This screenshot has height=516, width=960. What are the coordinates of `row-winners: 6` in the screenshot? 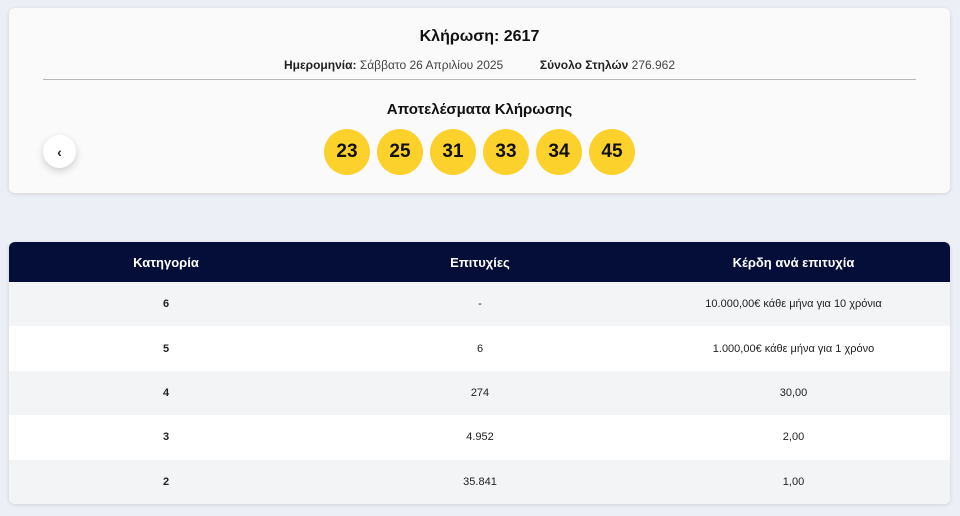 It's located at (480, 348).